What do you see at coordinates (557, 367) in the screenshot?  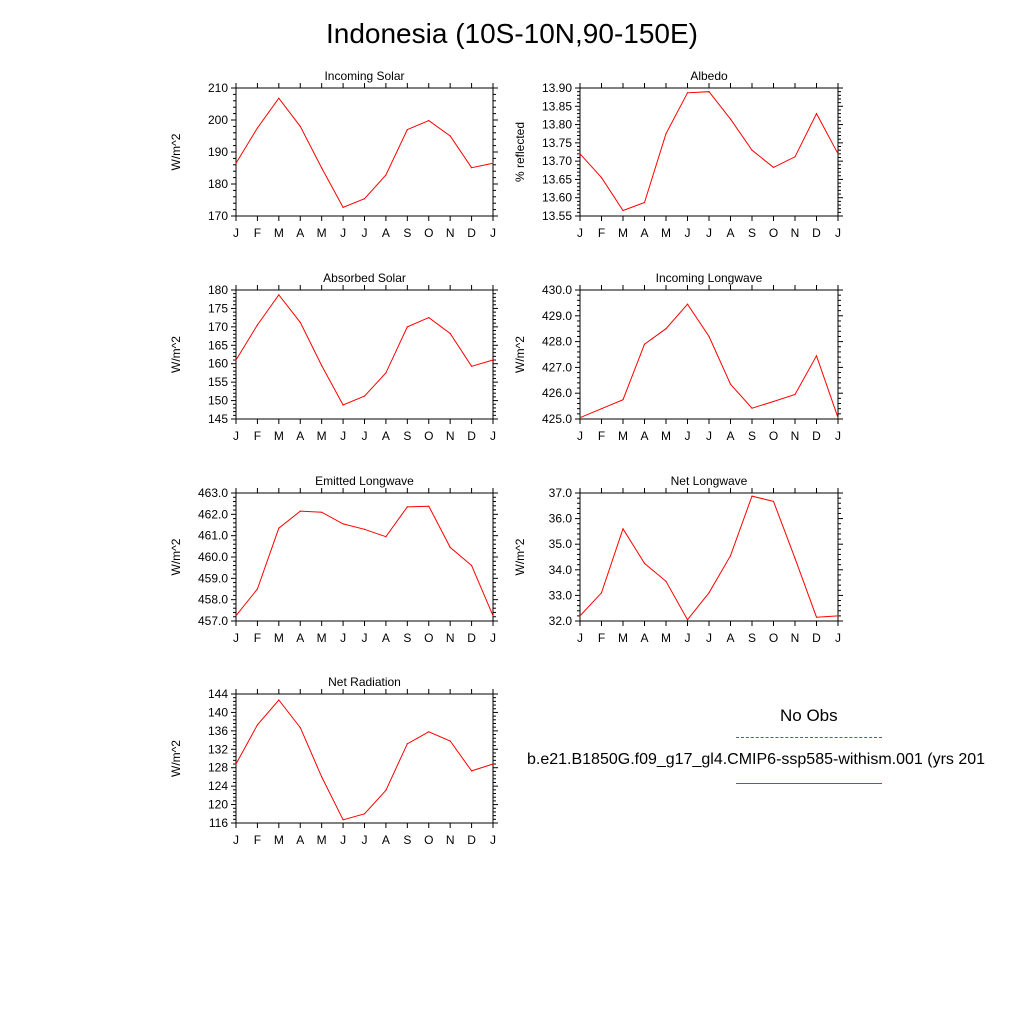 I see `incoming-longwave-ytick-label: 427.0` at bounding box center [557, 367].